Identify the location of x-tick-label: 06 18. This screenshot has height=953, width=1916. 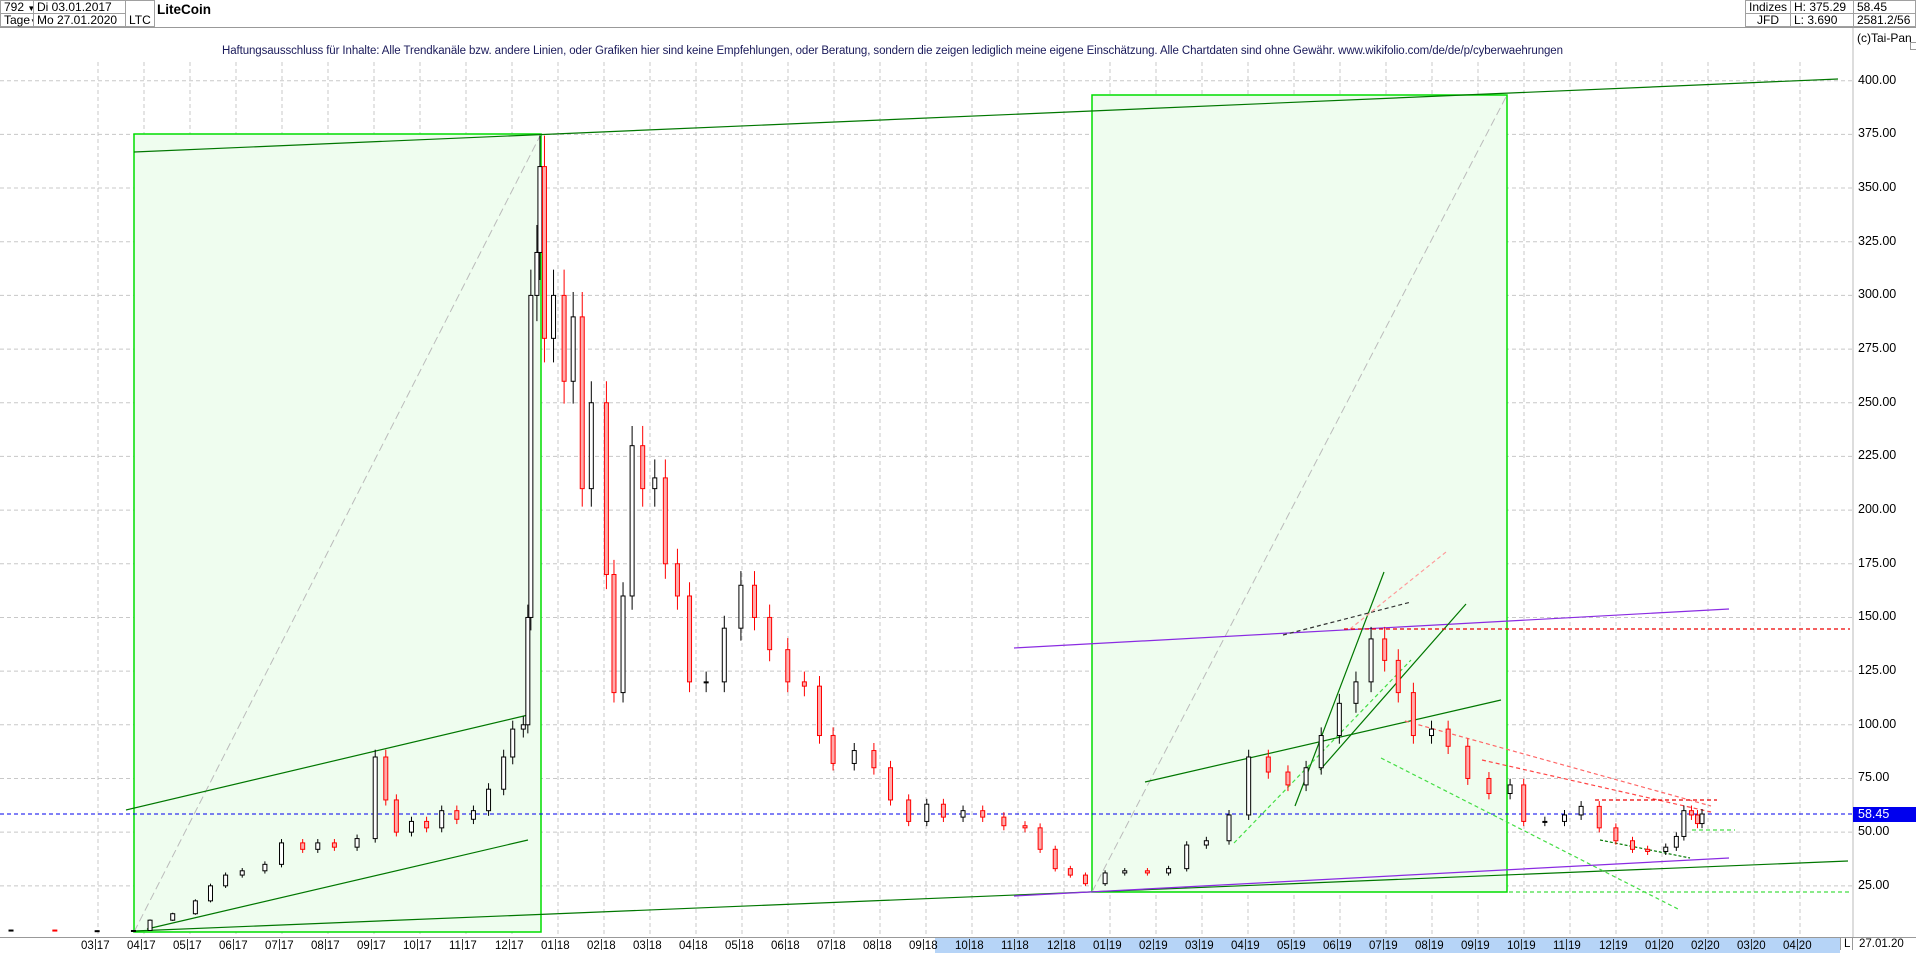
(785, 945).